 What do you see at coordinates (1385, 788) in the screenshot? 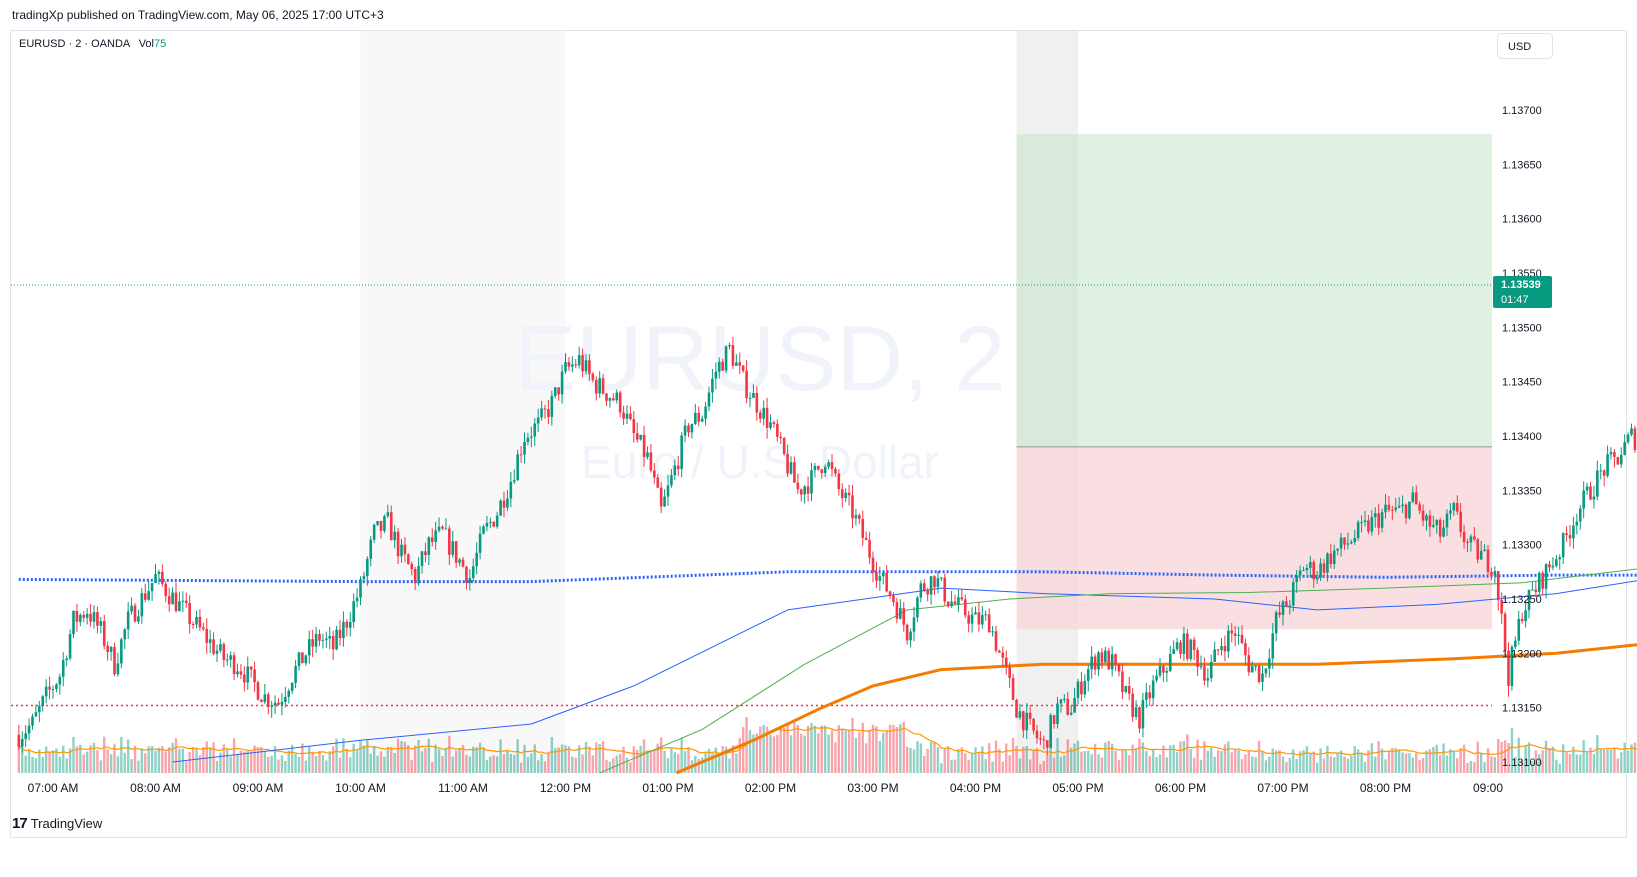
I see `x-tick-label: 08:00 PM` at bounding box center [1385, 788].